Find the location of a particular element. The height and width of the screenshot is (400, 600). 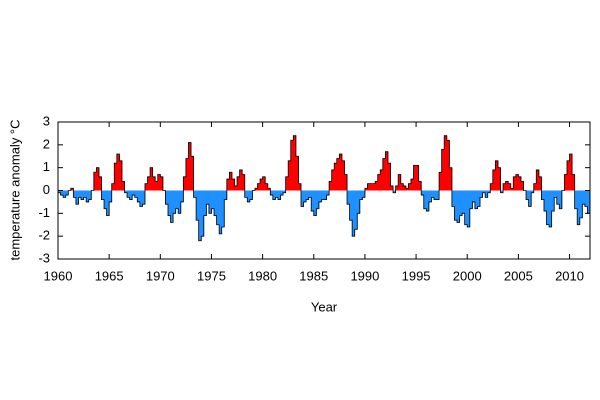

x-tick-label: 1975 is located at coordinates (211, 275).